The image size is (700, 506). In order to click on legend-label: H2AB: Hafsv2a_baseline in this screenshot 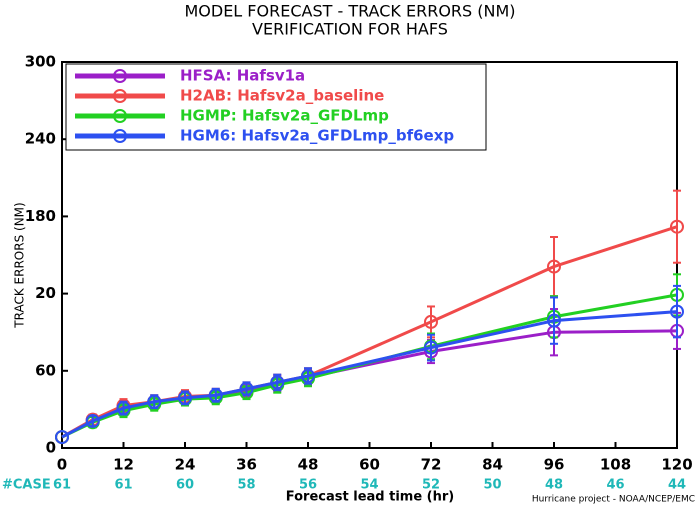, I will do `click(282, 96)`.